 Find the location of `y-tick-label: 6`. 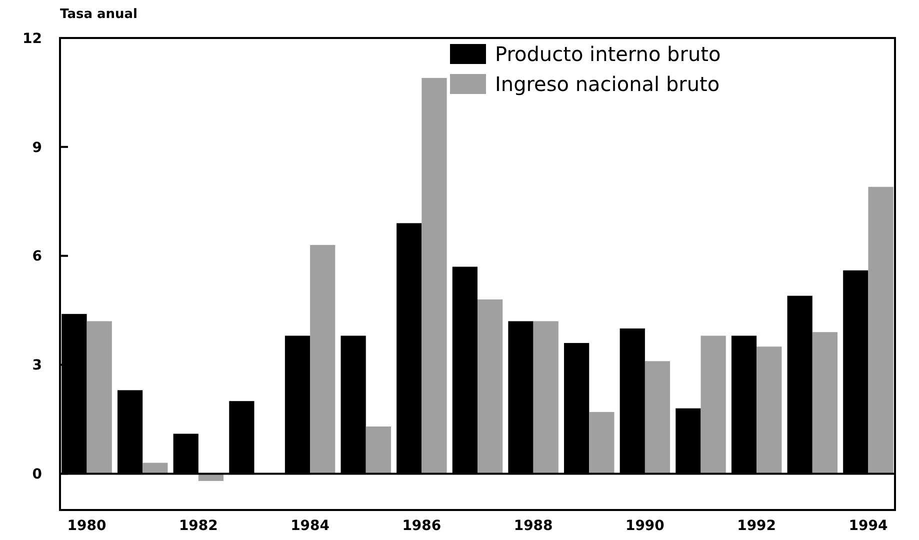

y-tick-label: 6 is located at coordinates (37, 256).